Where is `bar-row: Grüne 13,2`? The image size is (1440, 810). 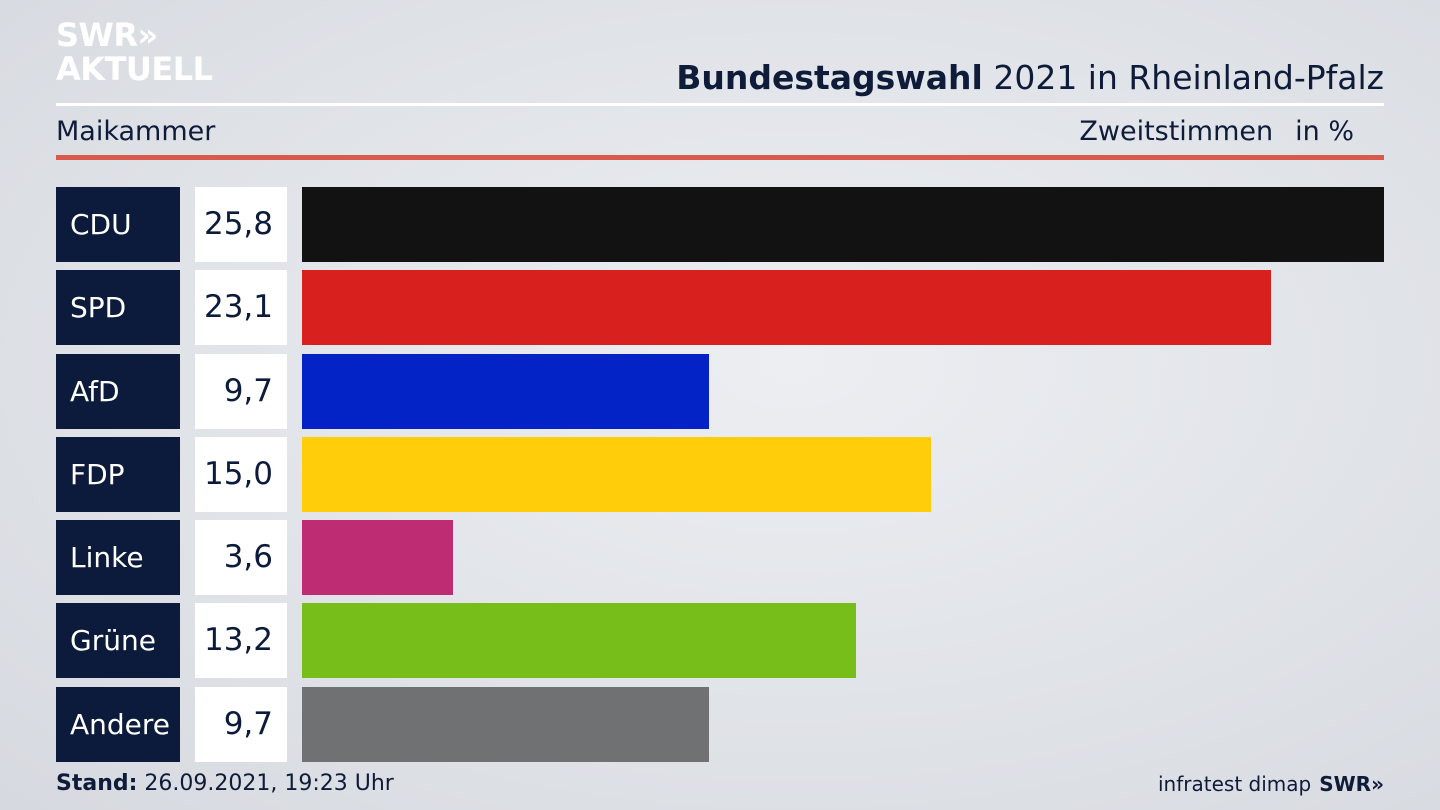 bar-row: Grüne 13,2 is located at coordinates (720, 641).